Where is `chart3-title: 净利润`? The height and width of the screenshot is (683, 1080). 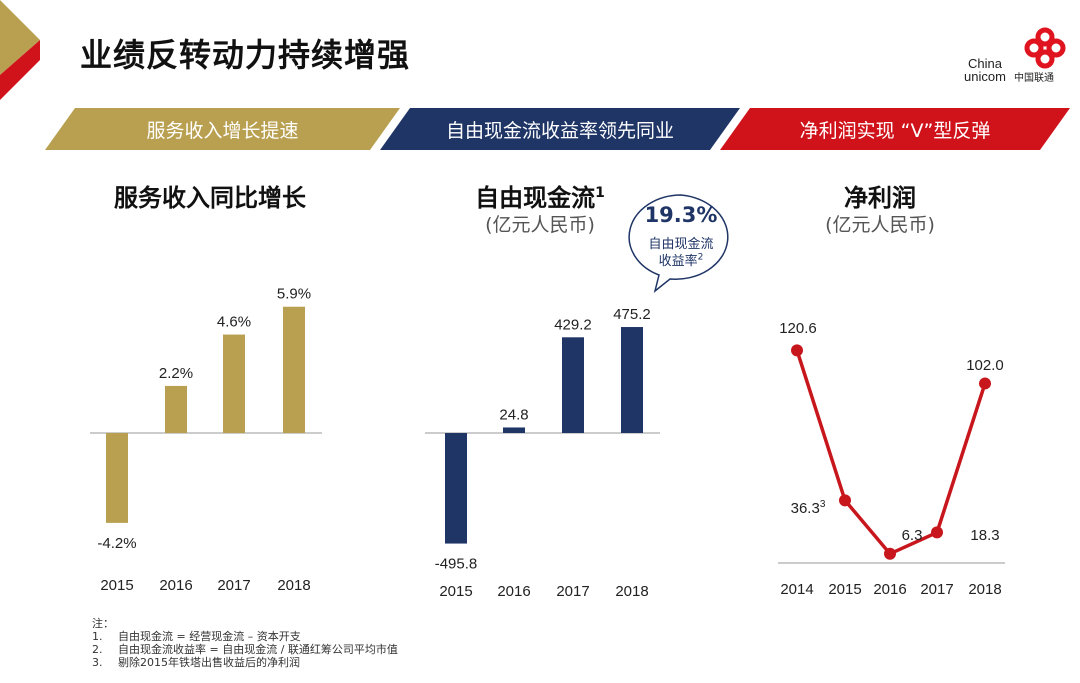 chart3-title: 净利润 is located at coordinates (880, 198).